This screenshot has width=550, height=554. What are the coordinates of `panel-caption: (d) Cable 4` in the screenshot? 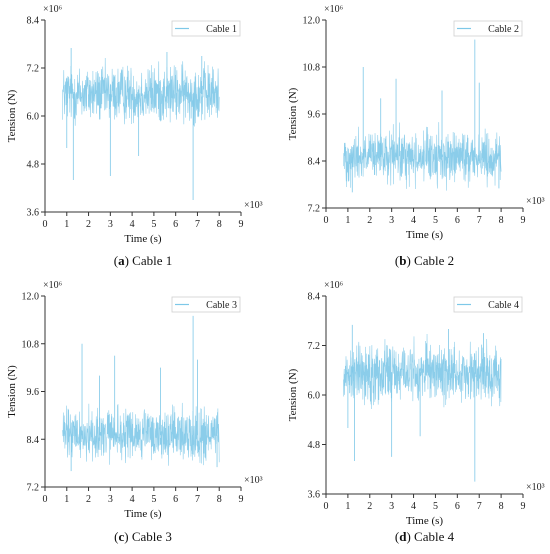 It's located at (425, 536).